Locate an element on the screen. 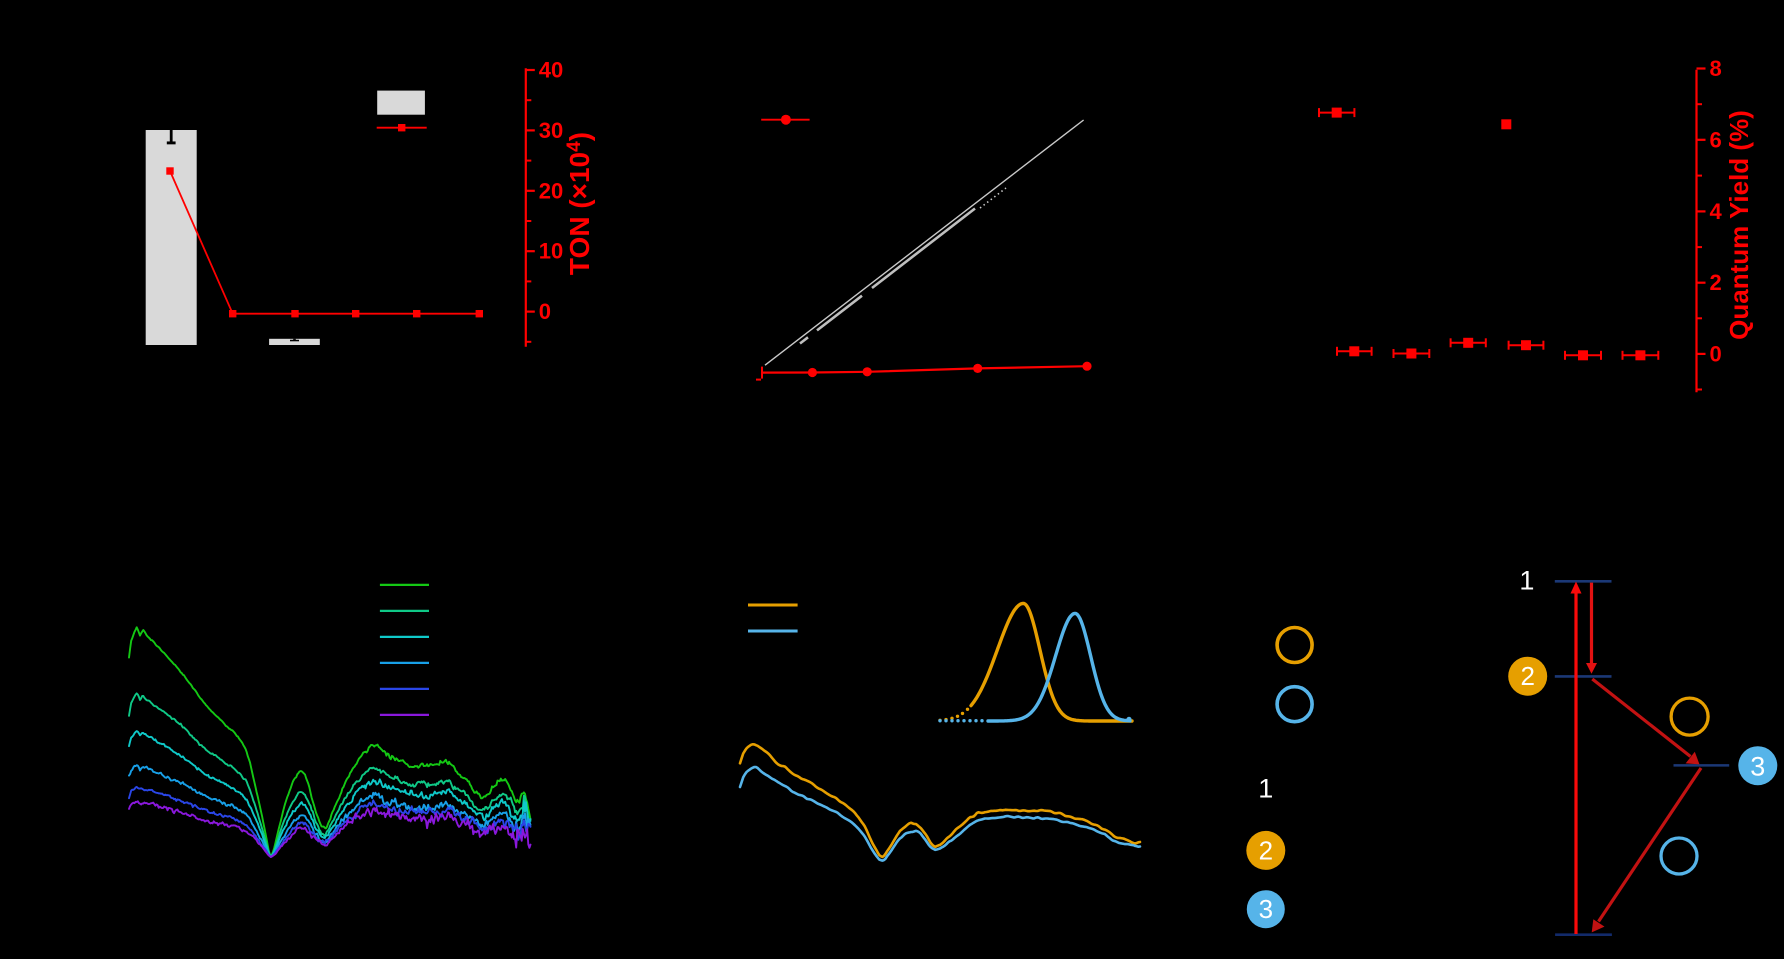 The width and height of the screenshot is (1784, 959). svg-text: 10 is located at coordinates (551, 251).